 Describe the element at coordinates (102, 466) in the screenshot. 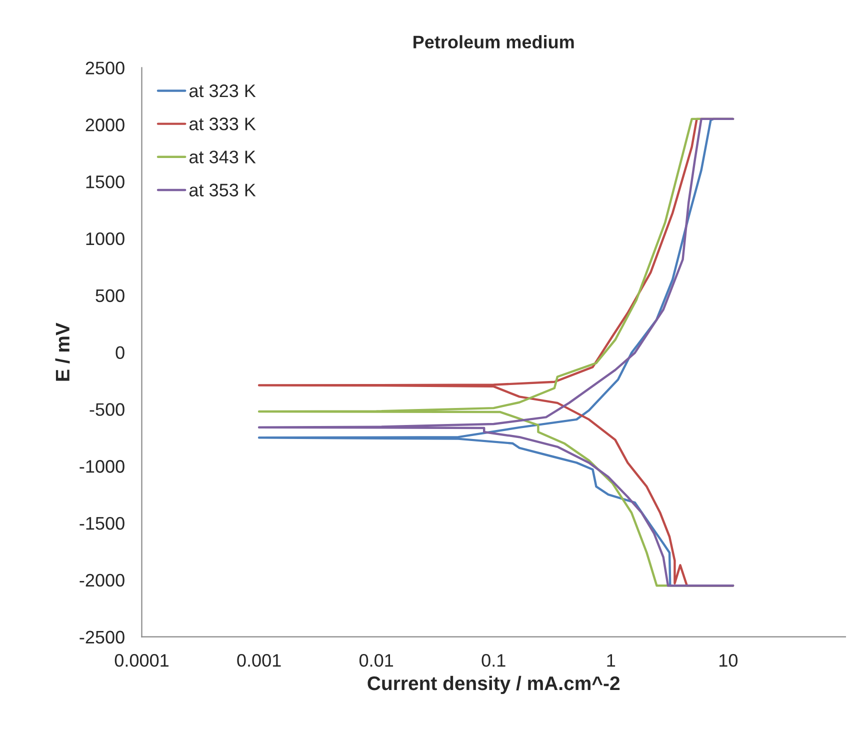

I see `y-tick-label: -1000` at that location.